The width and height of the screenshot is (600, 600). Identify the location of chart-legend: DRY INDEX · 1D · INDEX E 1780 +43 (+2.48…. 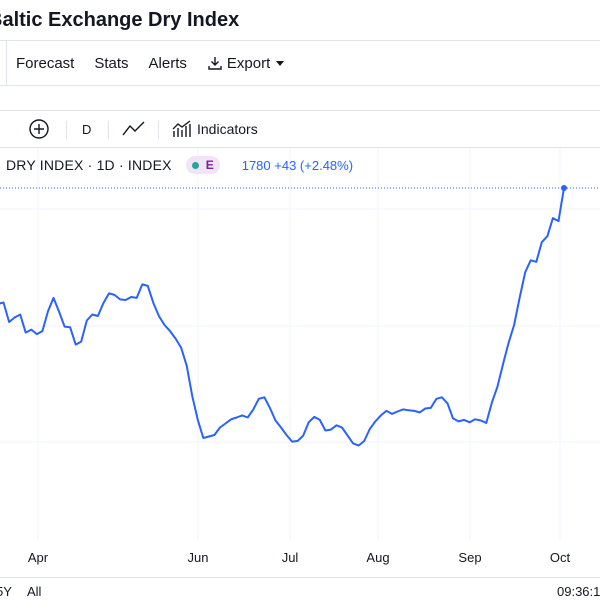
(179, 165).